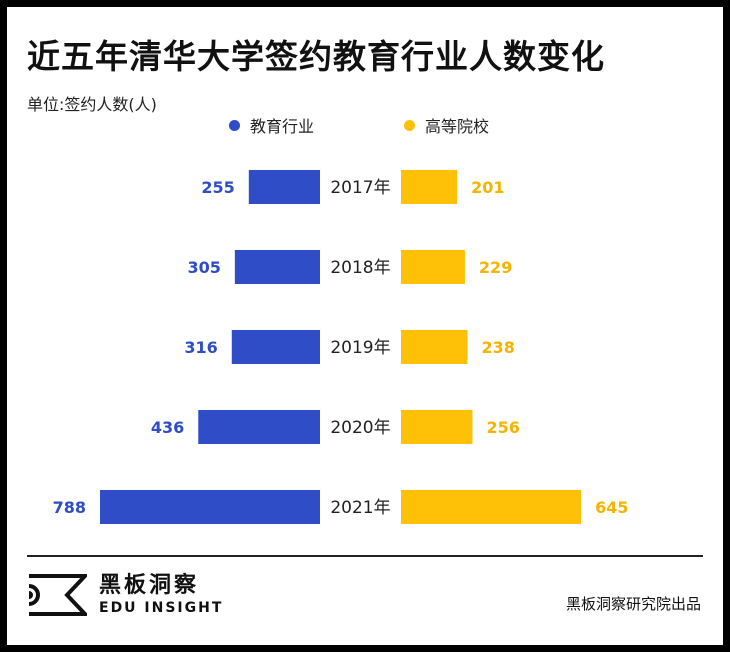  Describe the element at coordinates (92, 104) in the screenshot. I see `unit-label: 单位:签约人数(人)` at that location.